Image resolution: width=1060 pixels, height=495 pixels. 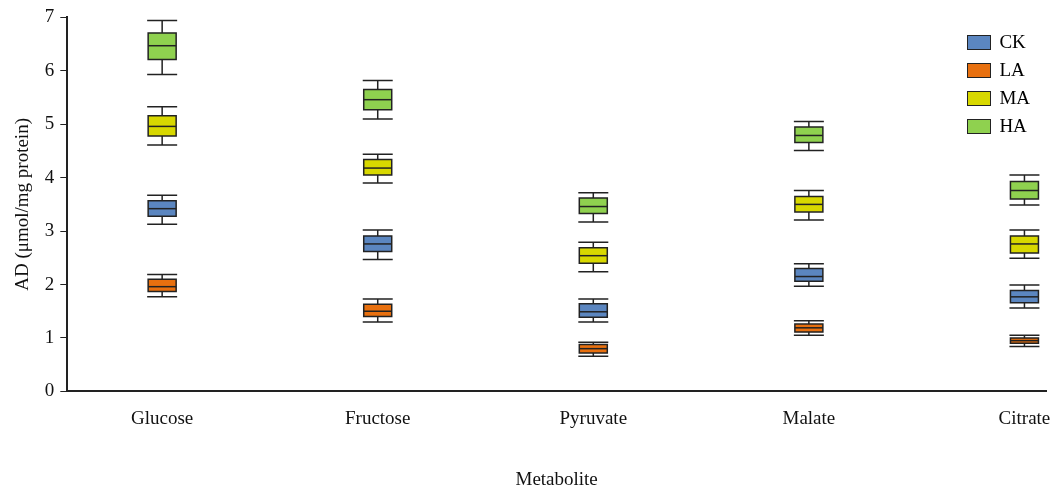 I want to click on x-tick-label: Malate, so click(x=809, y=417).